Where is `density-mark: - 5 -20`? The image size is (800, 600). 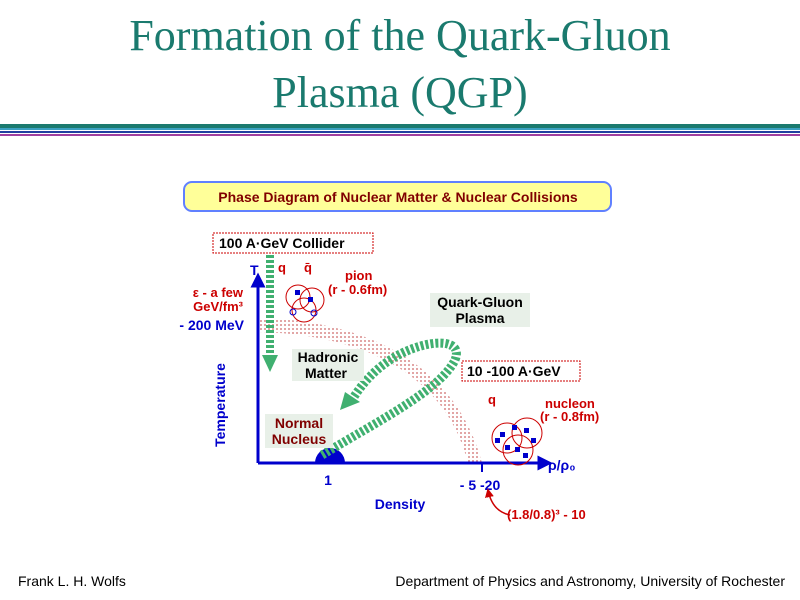
density-mark: - 5 -20 is located at coordinates (480, 485).